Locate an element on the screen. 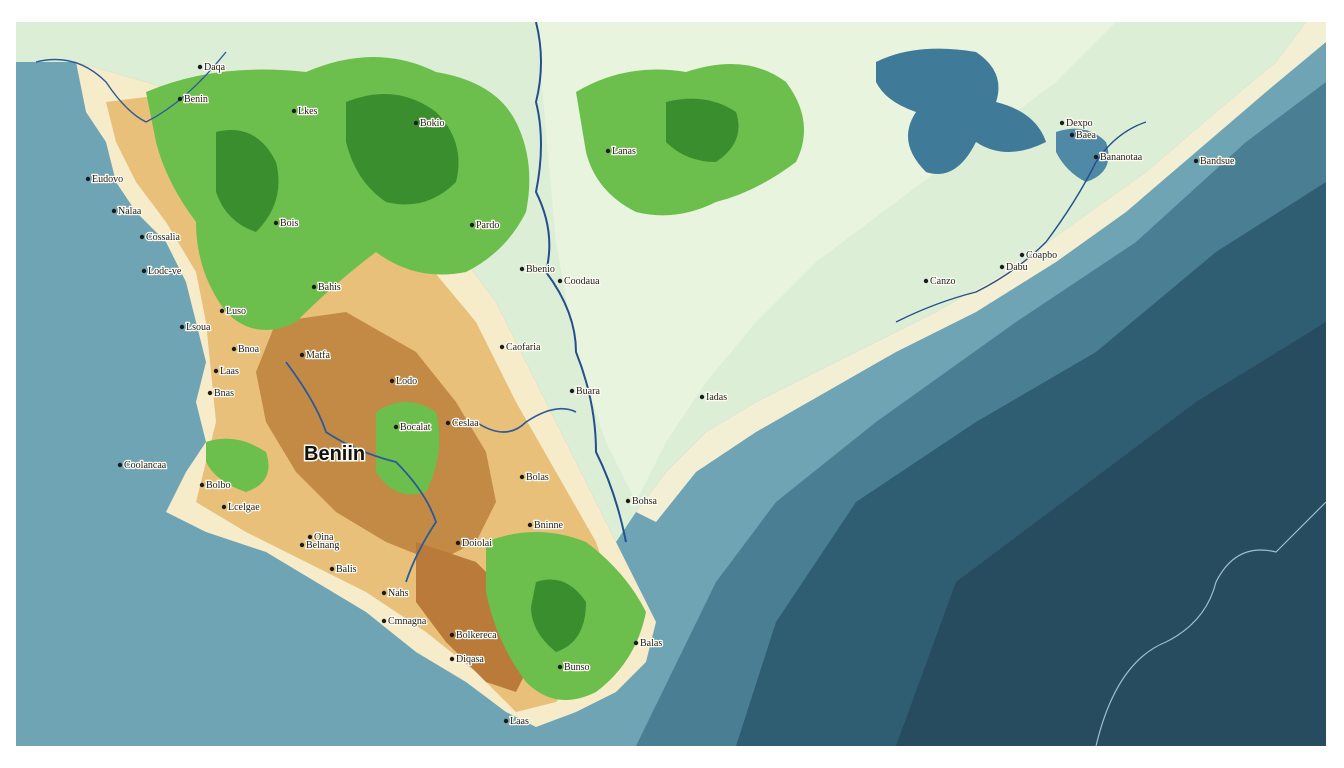 This screenshot has width=1344, height=768. place-label: Bolkereca is located at coordinates (477, 636).